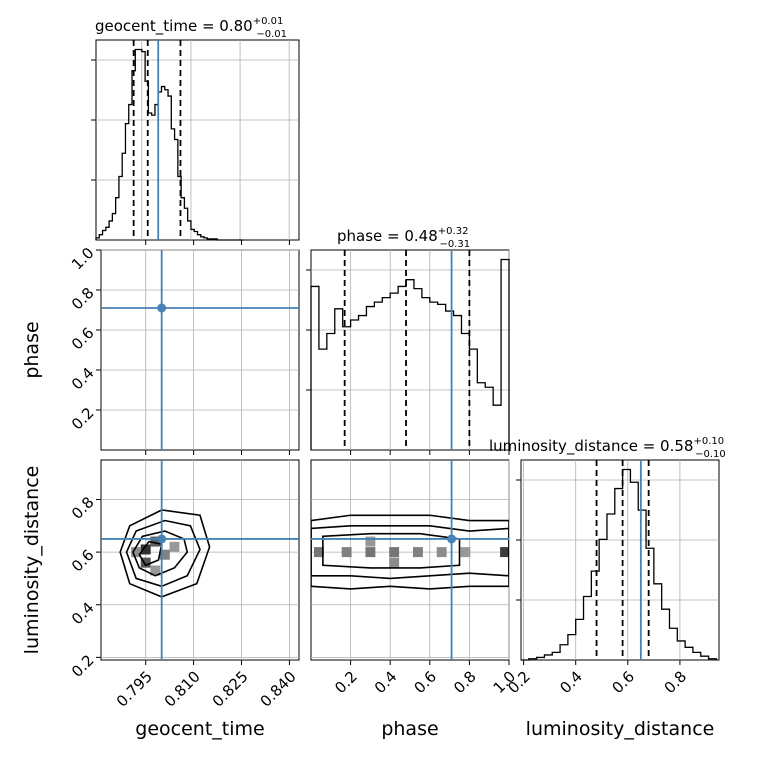 Image resolution: width=760 pixels, height=760 pixels. Describe the element at coordinates (619, 564) in the screenshot. I see `histogram-luminosity-distance` at that location.